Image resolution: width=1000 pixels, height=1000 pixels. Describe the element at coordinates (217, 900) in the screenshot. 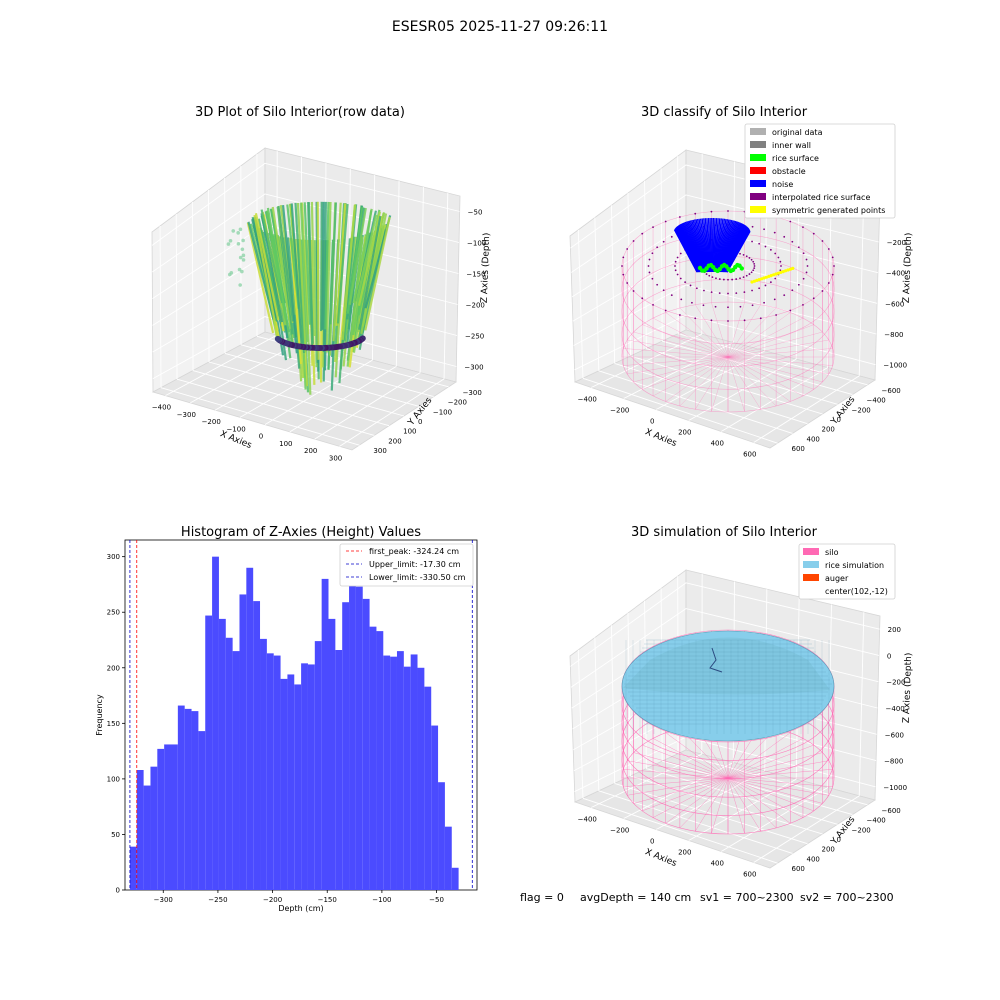

I see `x-tick-label: −250` at that location.